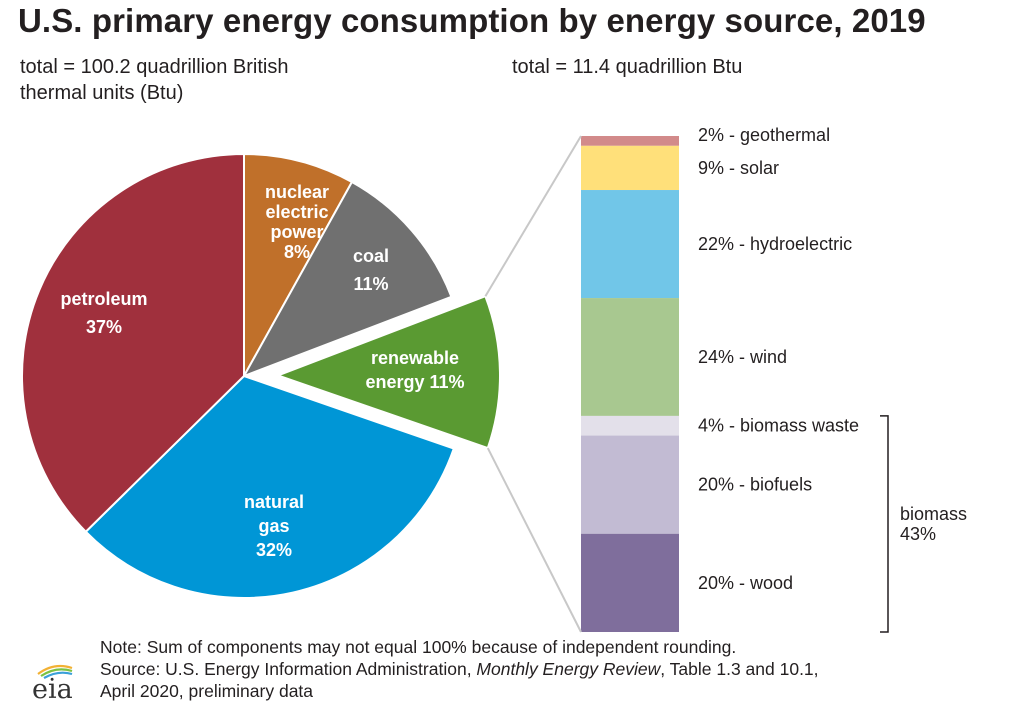 The image size is (1024, 709). What do you see at coordinates (207, 691) in the screenshot?
I see `source-date: April 2020, preliminary data` at bounding box center [207, 691].